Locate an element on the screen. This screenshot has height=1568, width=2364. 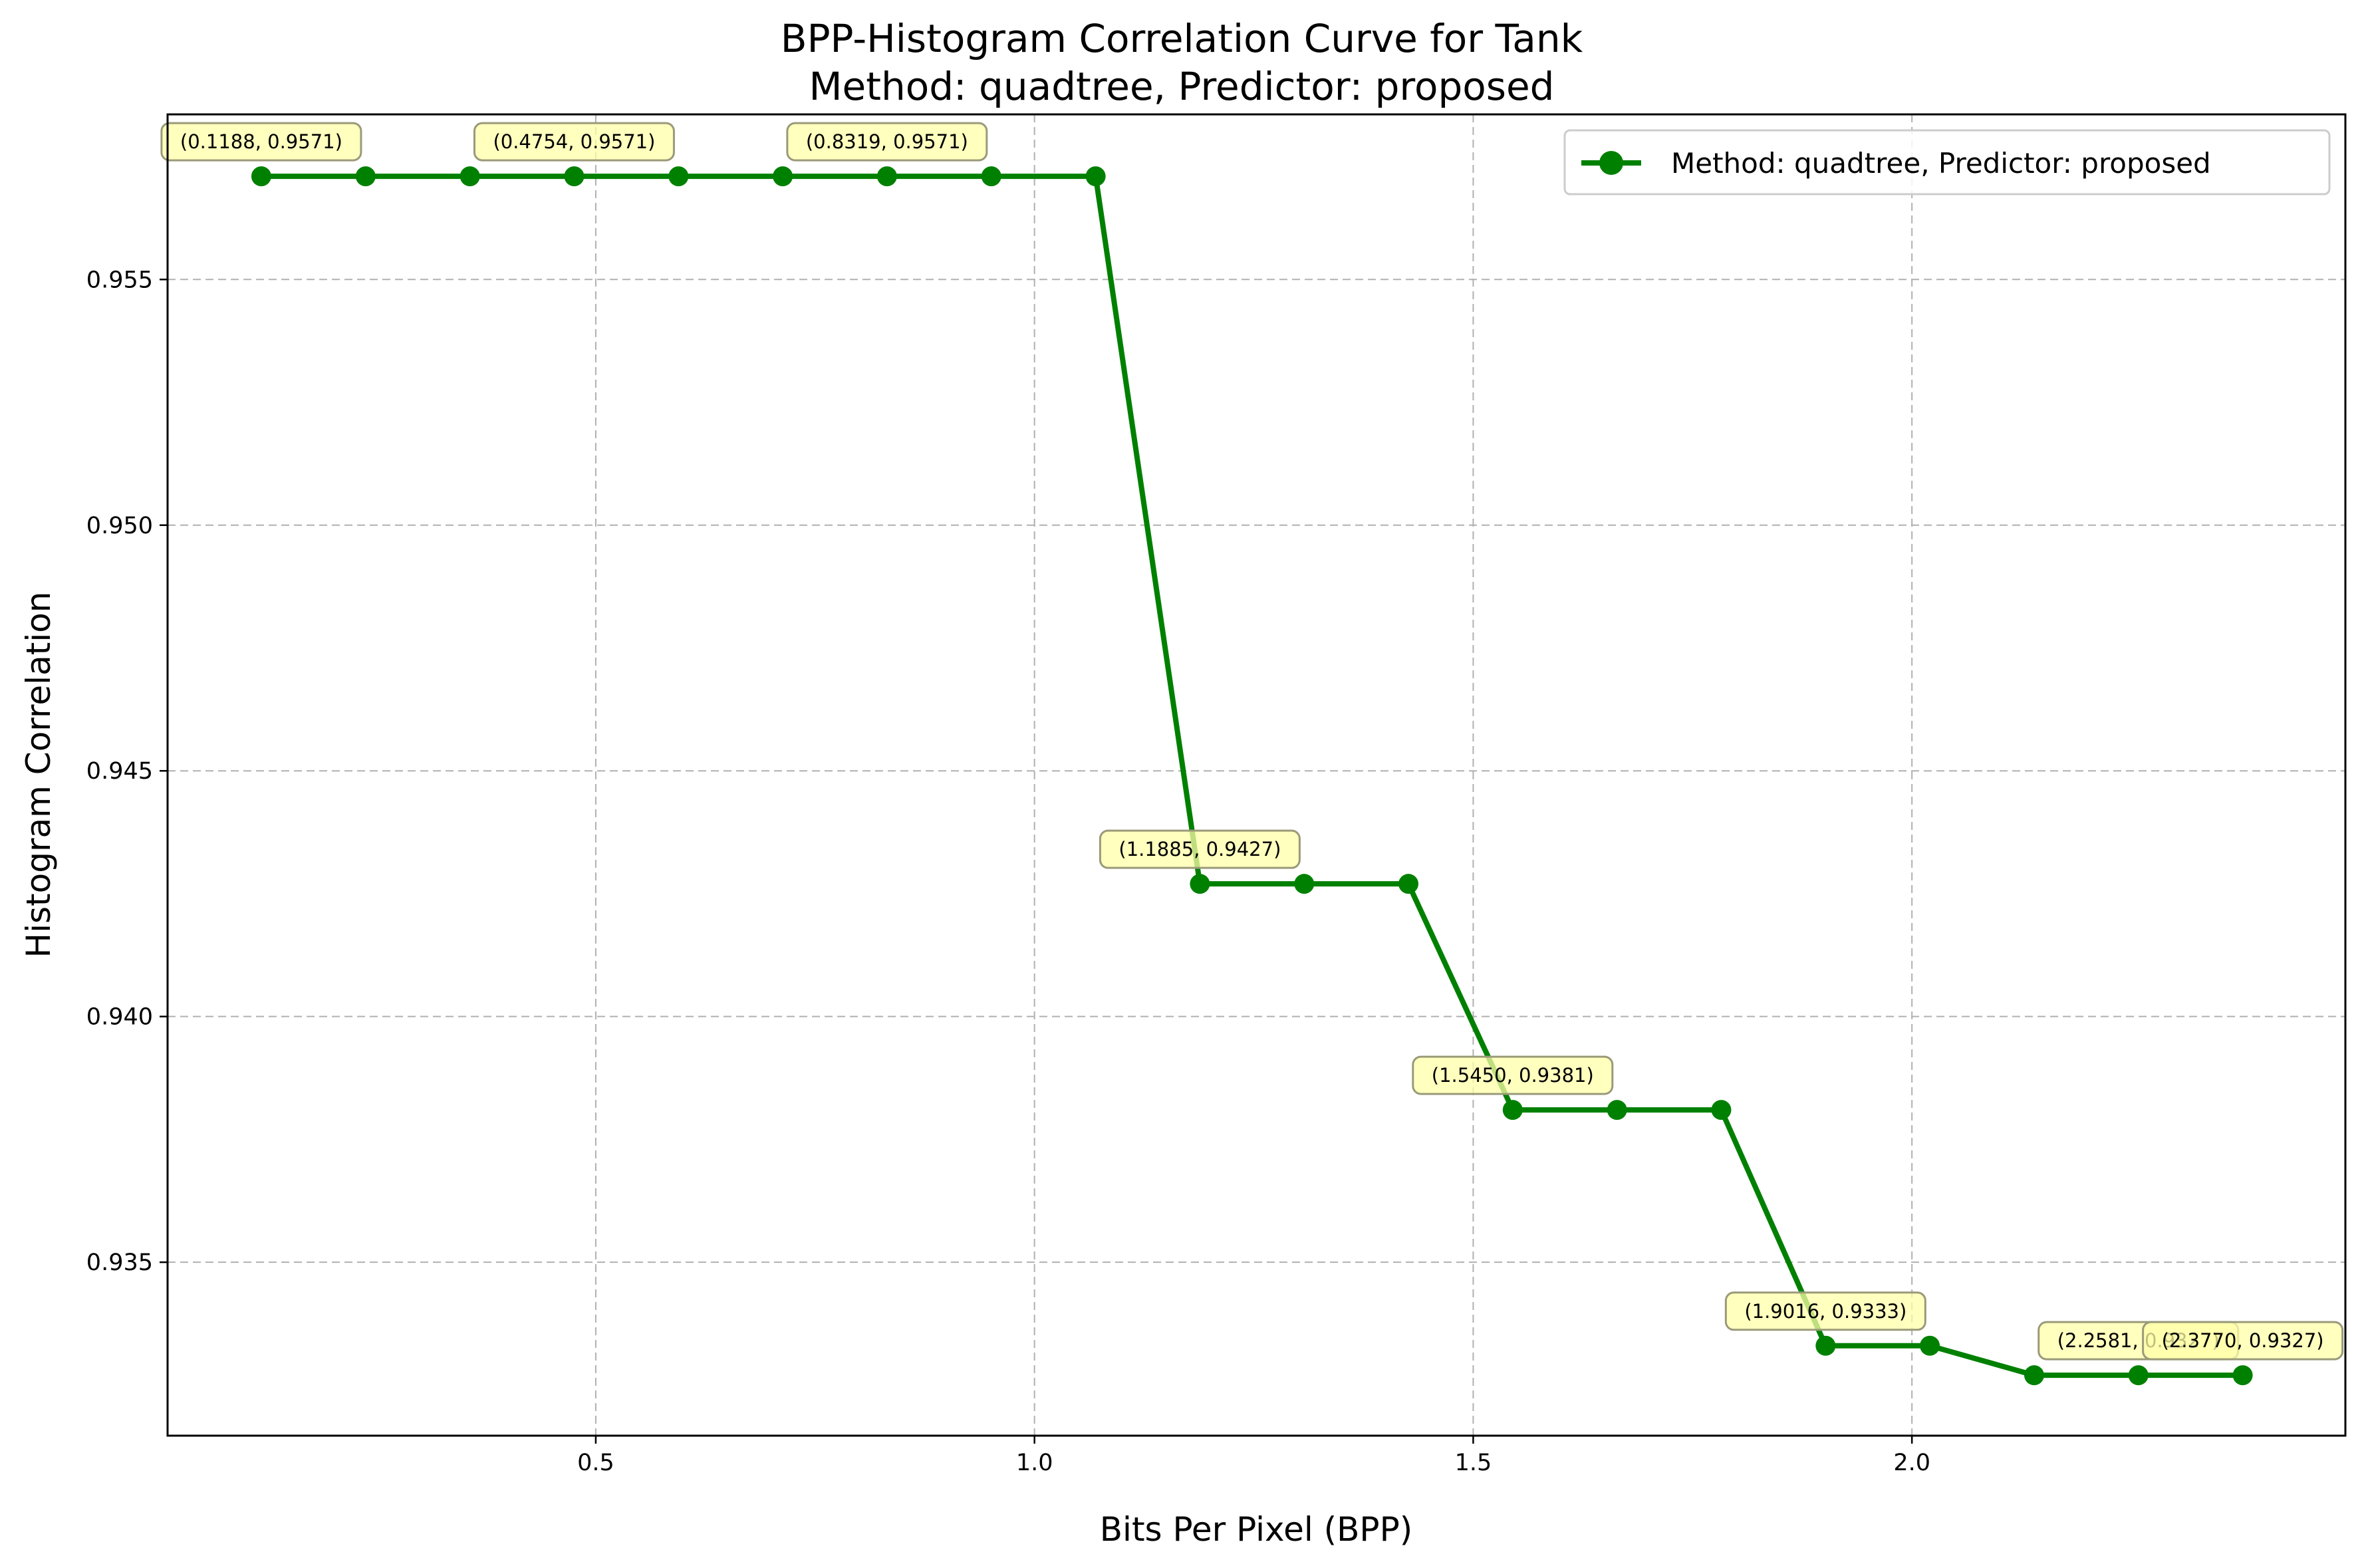
legend: Method: quadtree, Predictor: proposed is located at coordinates (1947, 162).